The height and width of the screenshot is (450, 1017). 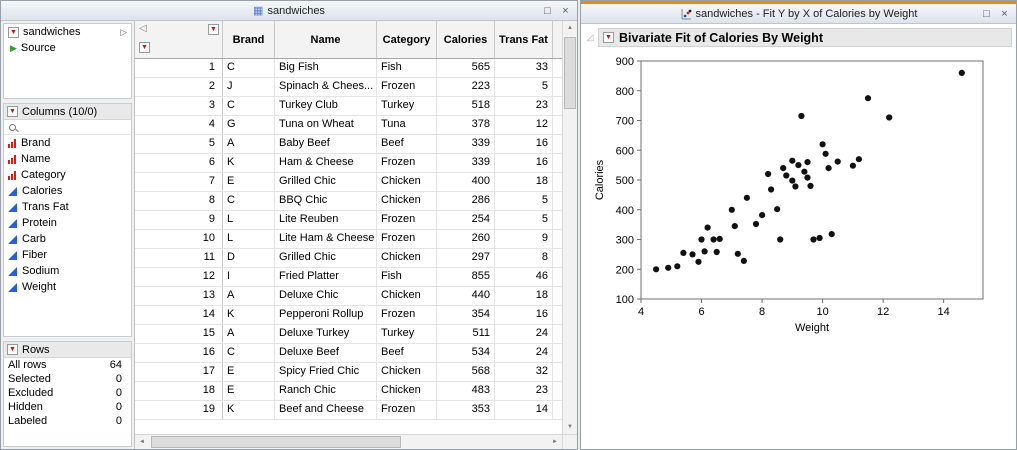 What do you see at coordinates (348, 353) in the screenshot?
I see `table-row: 16 C Deluxe Beef Beef 534 24` at bounding box center [348, 353].